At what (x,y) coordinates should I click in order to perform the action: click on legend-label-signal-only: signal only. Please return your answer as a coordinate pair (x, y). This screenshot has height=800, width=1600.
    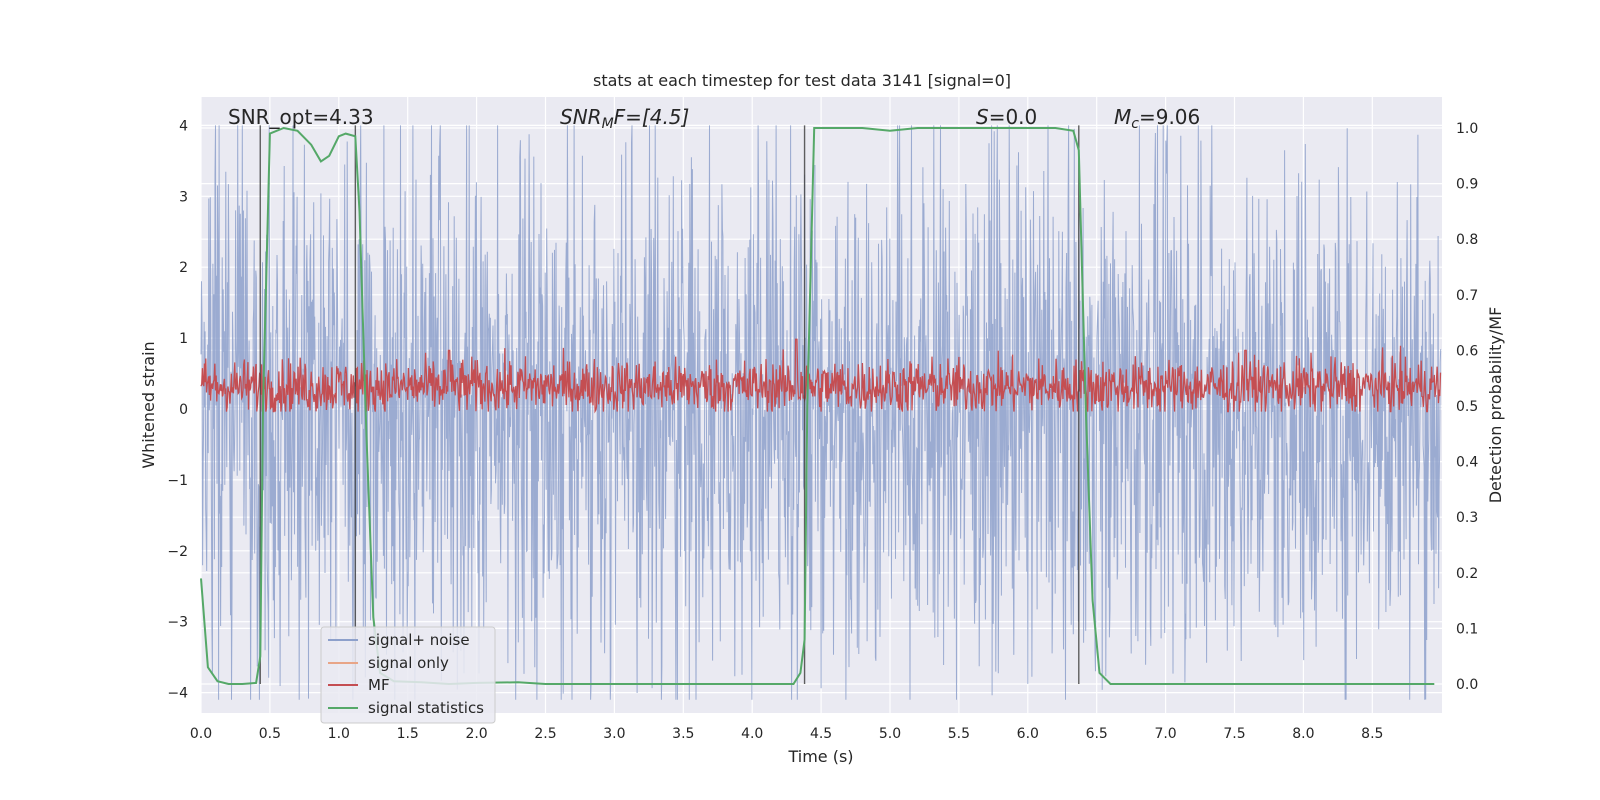
    Looking at the image, I should click on (408, 663).